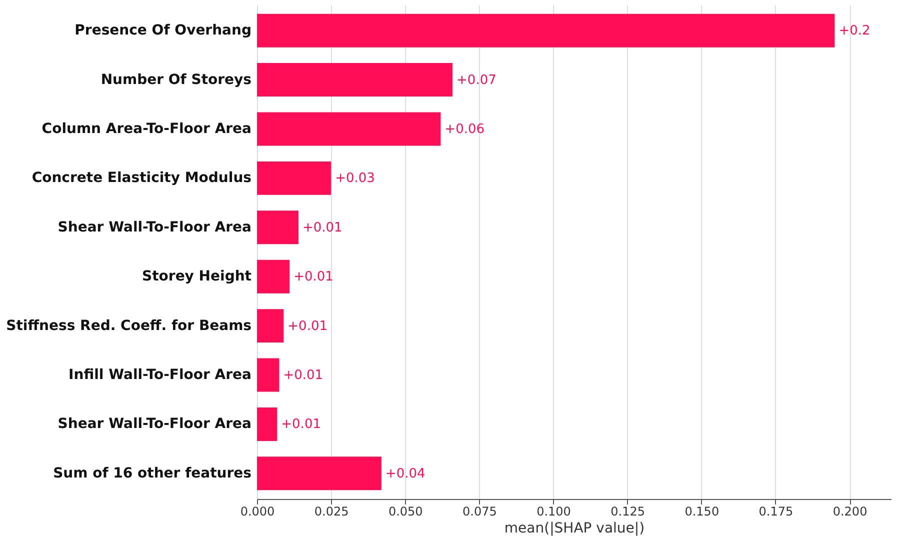 This screenshot has width=906, height=549. Describe the element at coordinates (197, 276) in the screenshot. I see `y-tick-label: Storey Height` at that location.